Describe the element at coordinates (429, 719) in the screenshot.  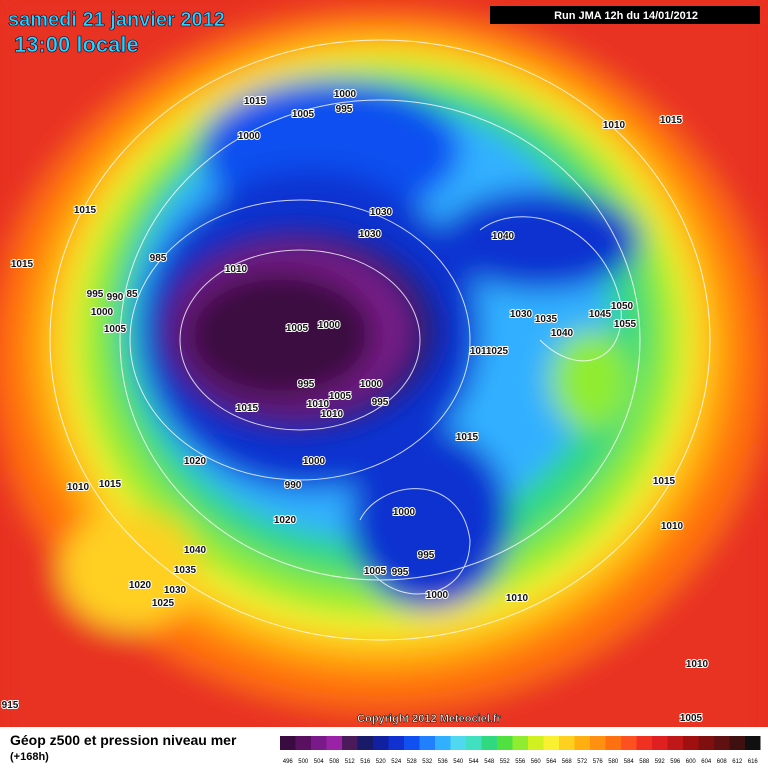
I see `copyright: Copyright 2012 Meteociel.fr` at that location.